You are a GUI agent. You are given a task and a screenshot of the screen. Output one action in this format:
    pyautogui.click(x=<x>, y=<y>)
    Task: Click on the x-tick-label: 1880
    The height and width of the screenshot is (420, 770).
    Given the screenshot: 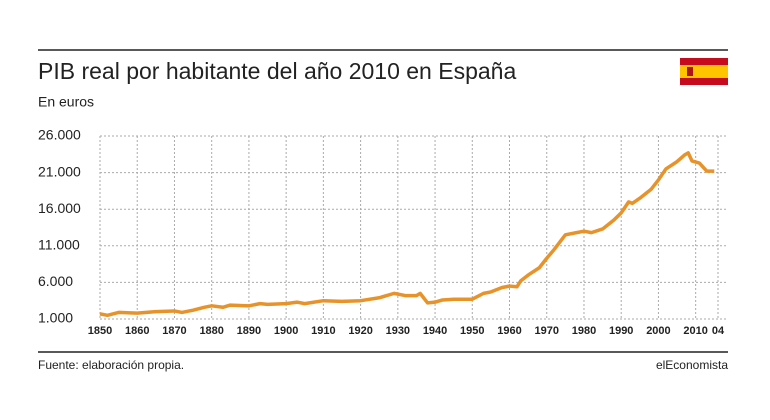 What is the action you would take?
    pyautogui.click(x=211, y=331)
    